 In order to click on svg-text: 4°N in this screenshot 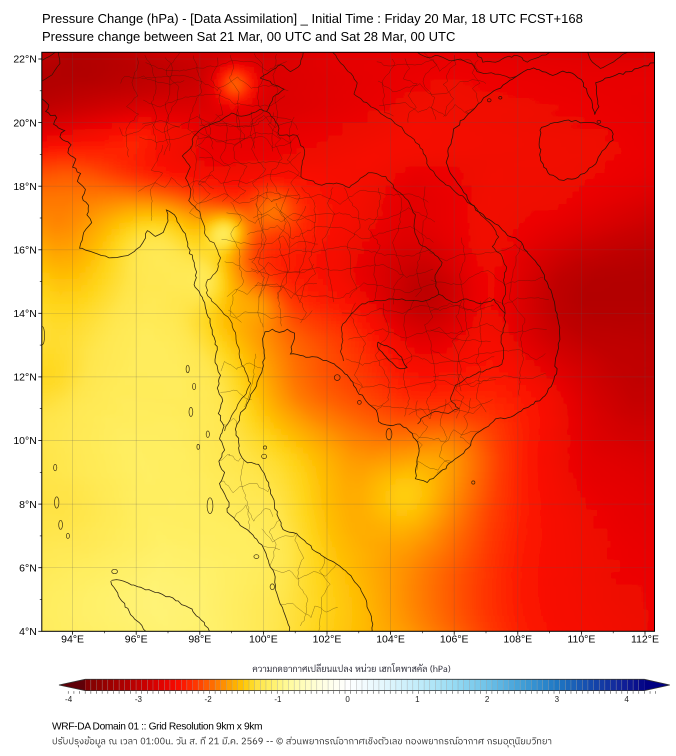, I will do `click(28, 632)`.